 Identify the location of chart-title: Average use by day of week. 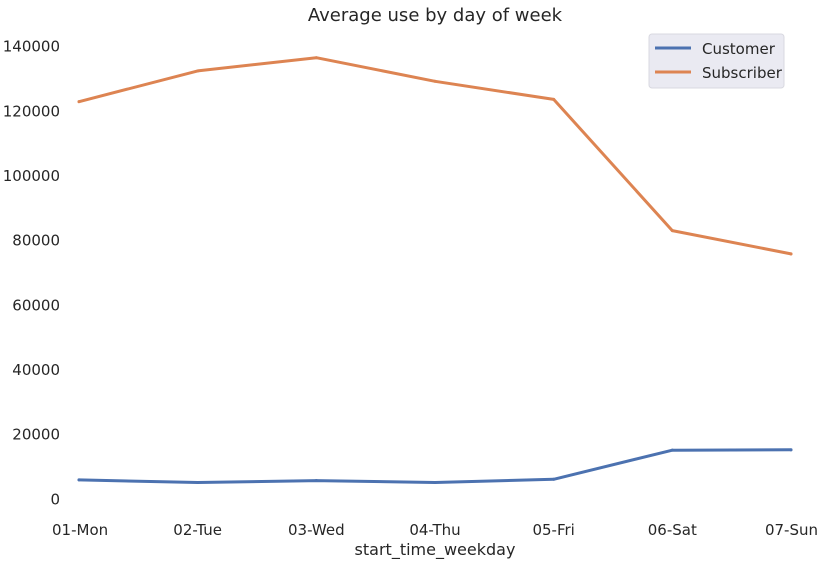
(435, 15).